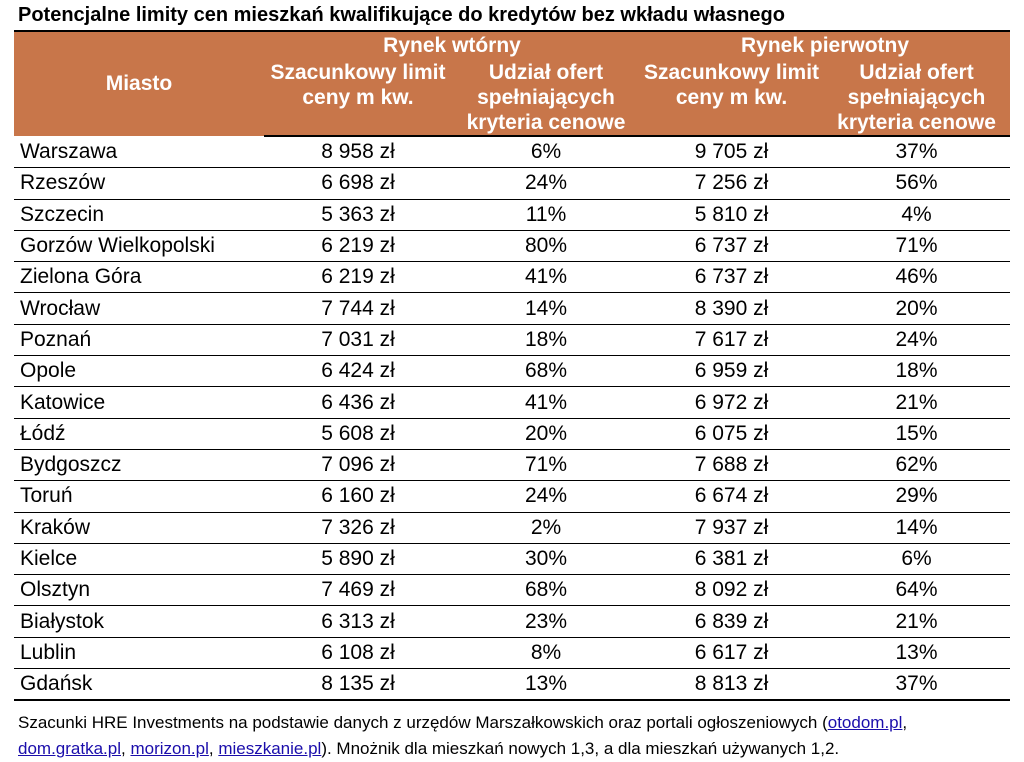 This screenshot has width=1024, height=762. I want to click on city-name: Białystok, so click(139, 621).